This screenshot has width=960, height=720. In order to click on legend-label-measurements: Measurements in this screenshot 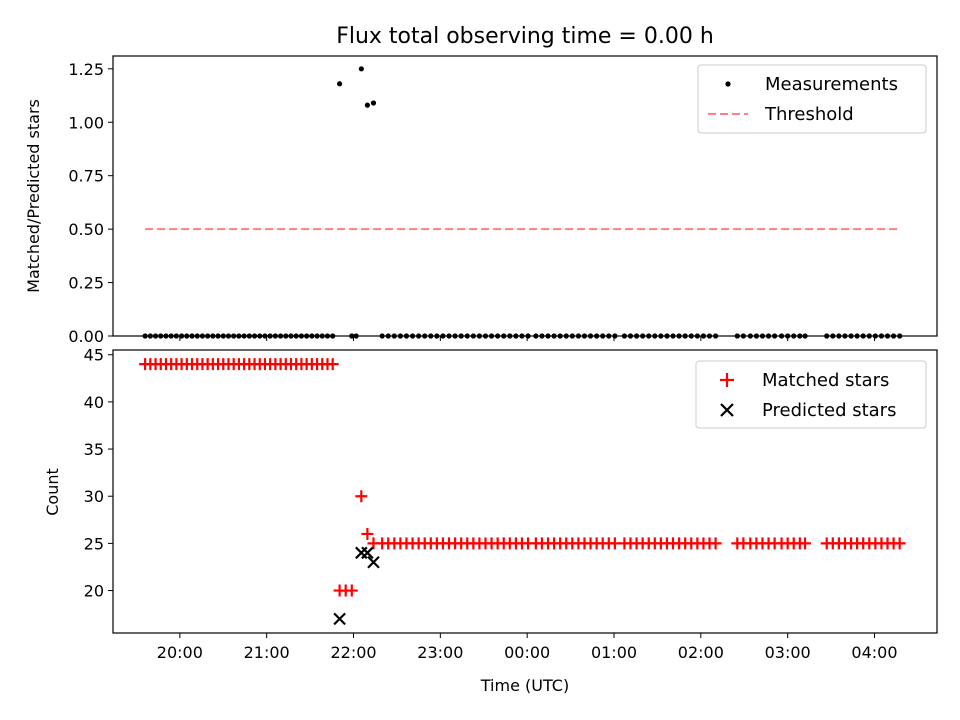, I will do `click(831, 84)`.